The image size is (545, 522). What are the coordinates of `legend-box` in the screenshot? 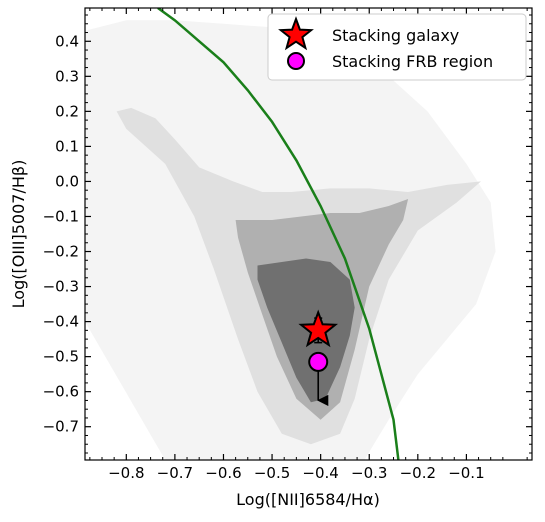 It's located at (397, 47).